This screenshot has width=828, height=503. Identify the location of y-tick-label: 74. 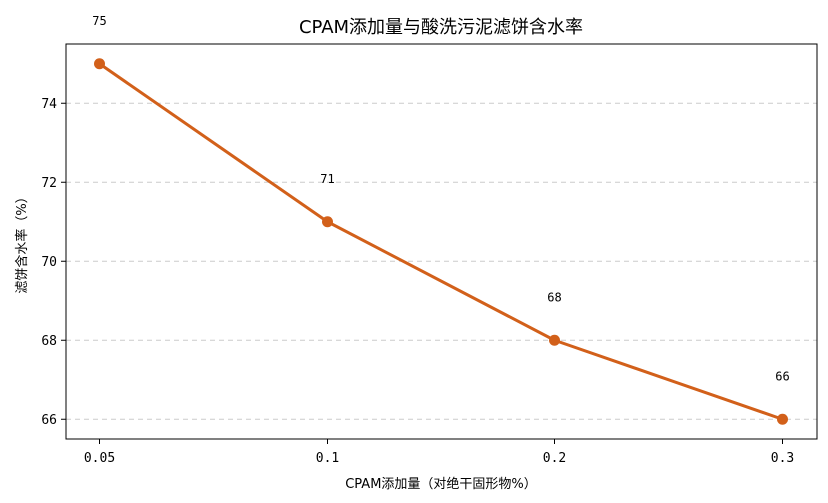
(49, 104).